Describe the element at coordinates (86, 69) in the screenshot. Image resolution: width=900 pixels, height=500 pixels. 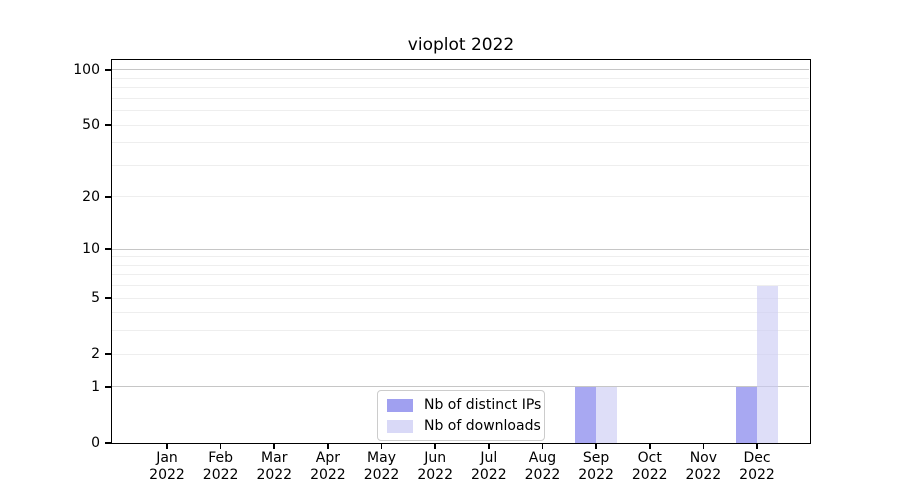
I see `y-tick-label: 100` at that location.